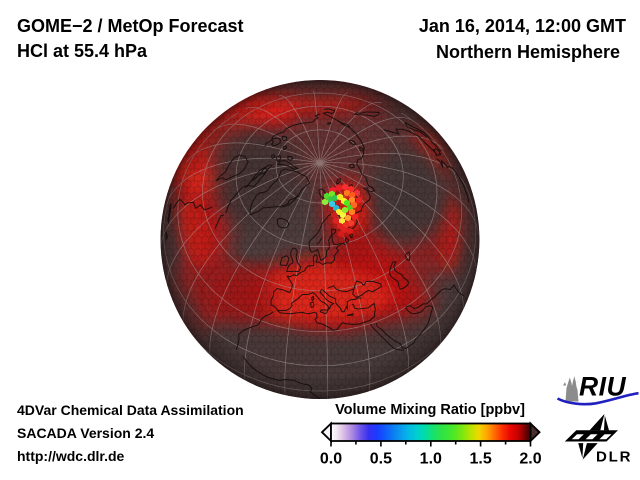  What do you see at coordinates (430, 410) in the screenshot?
I see `svg-text: Volume Mixing Ratio [ppbv]` at bounding box center [430, 410].